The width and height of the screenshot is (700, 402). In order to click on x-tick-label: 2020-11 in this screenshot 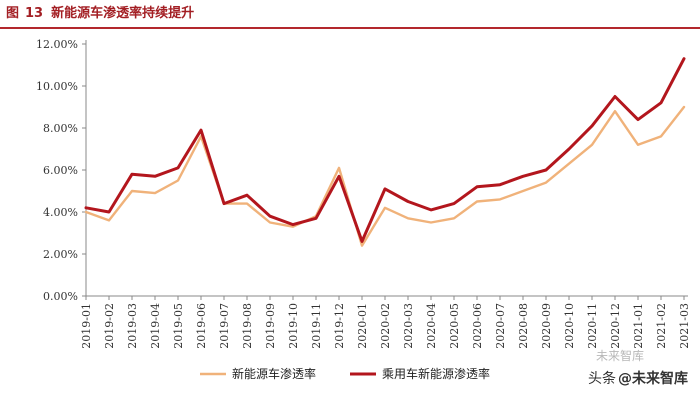, I will do `click(592, 326)`.